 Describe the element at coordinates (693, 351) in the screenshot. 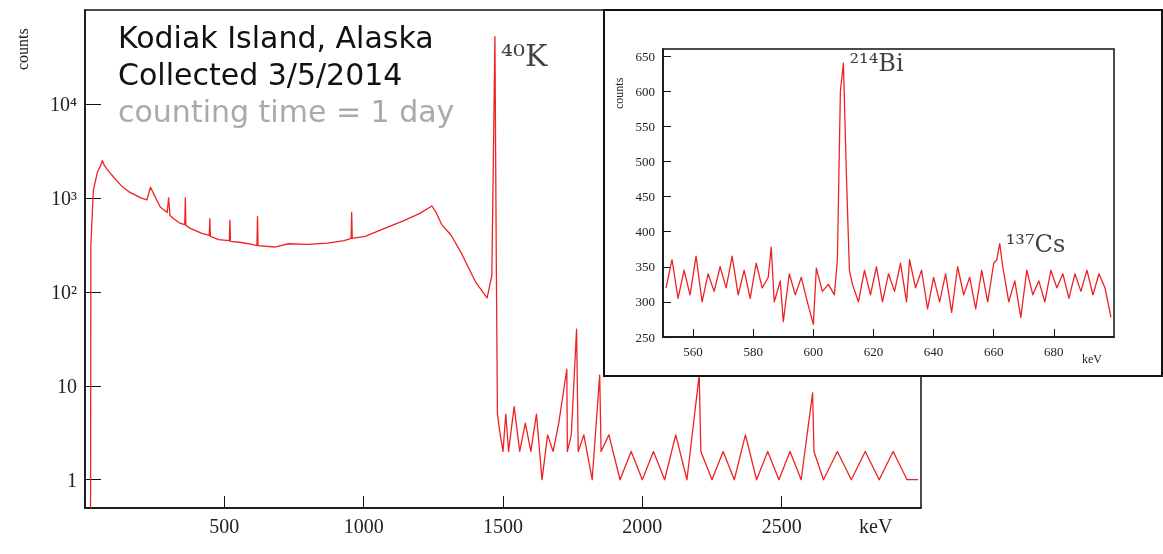

I see `x-tick-label: 560` at that location.